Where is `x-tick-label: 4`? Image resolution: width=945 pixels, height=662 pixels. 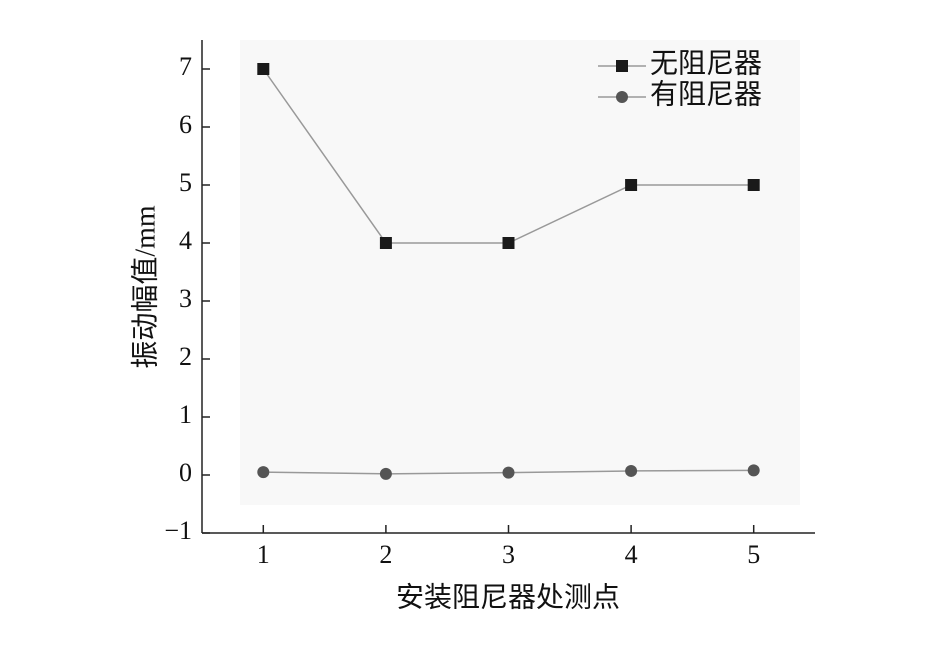
x-tick-label: 4 is located at coordinates (631, 554).